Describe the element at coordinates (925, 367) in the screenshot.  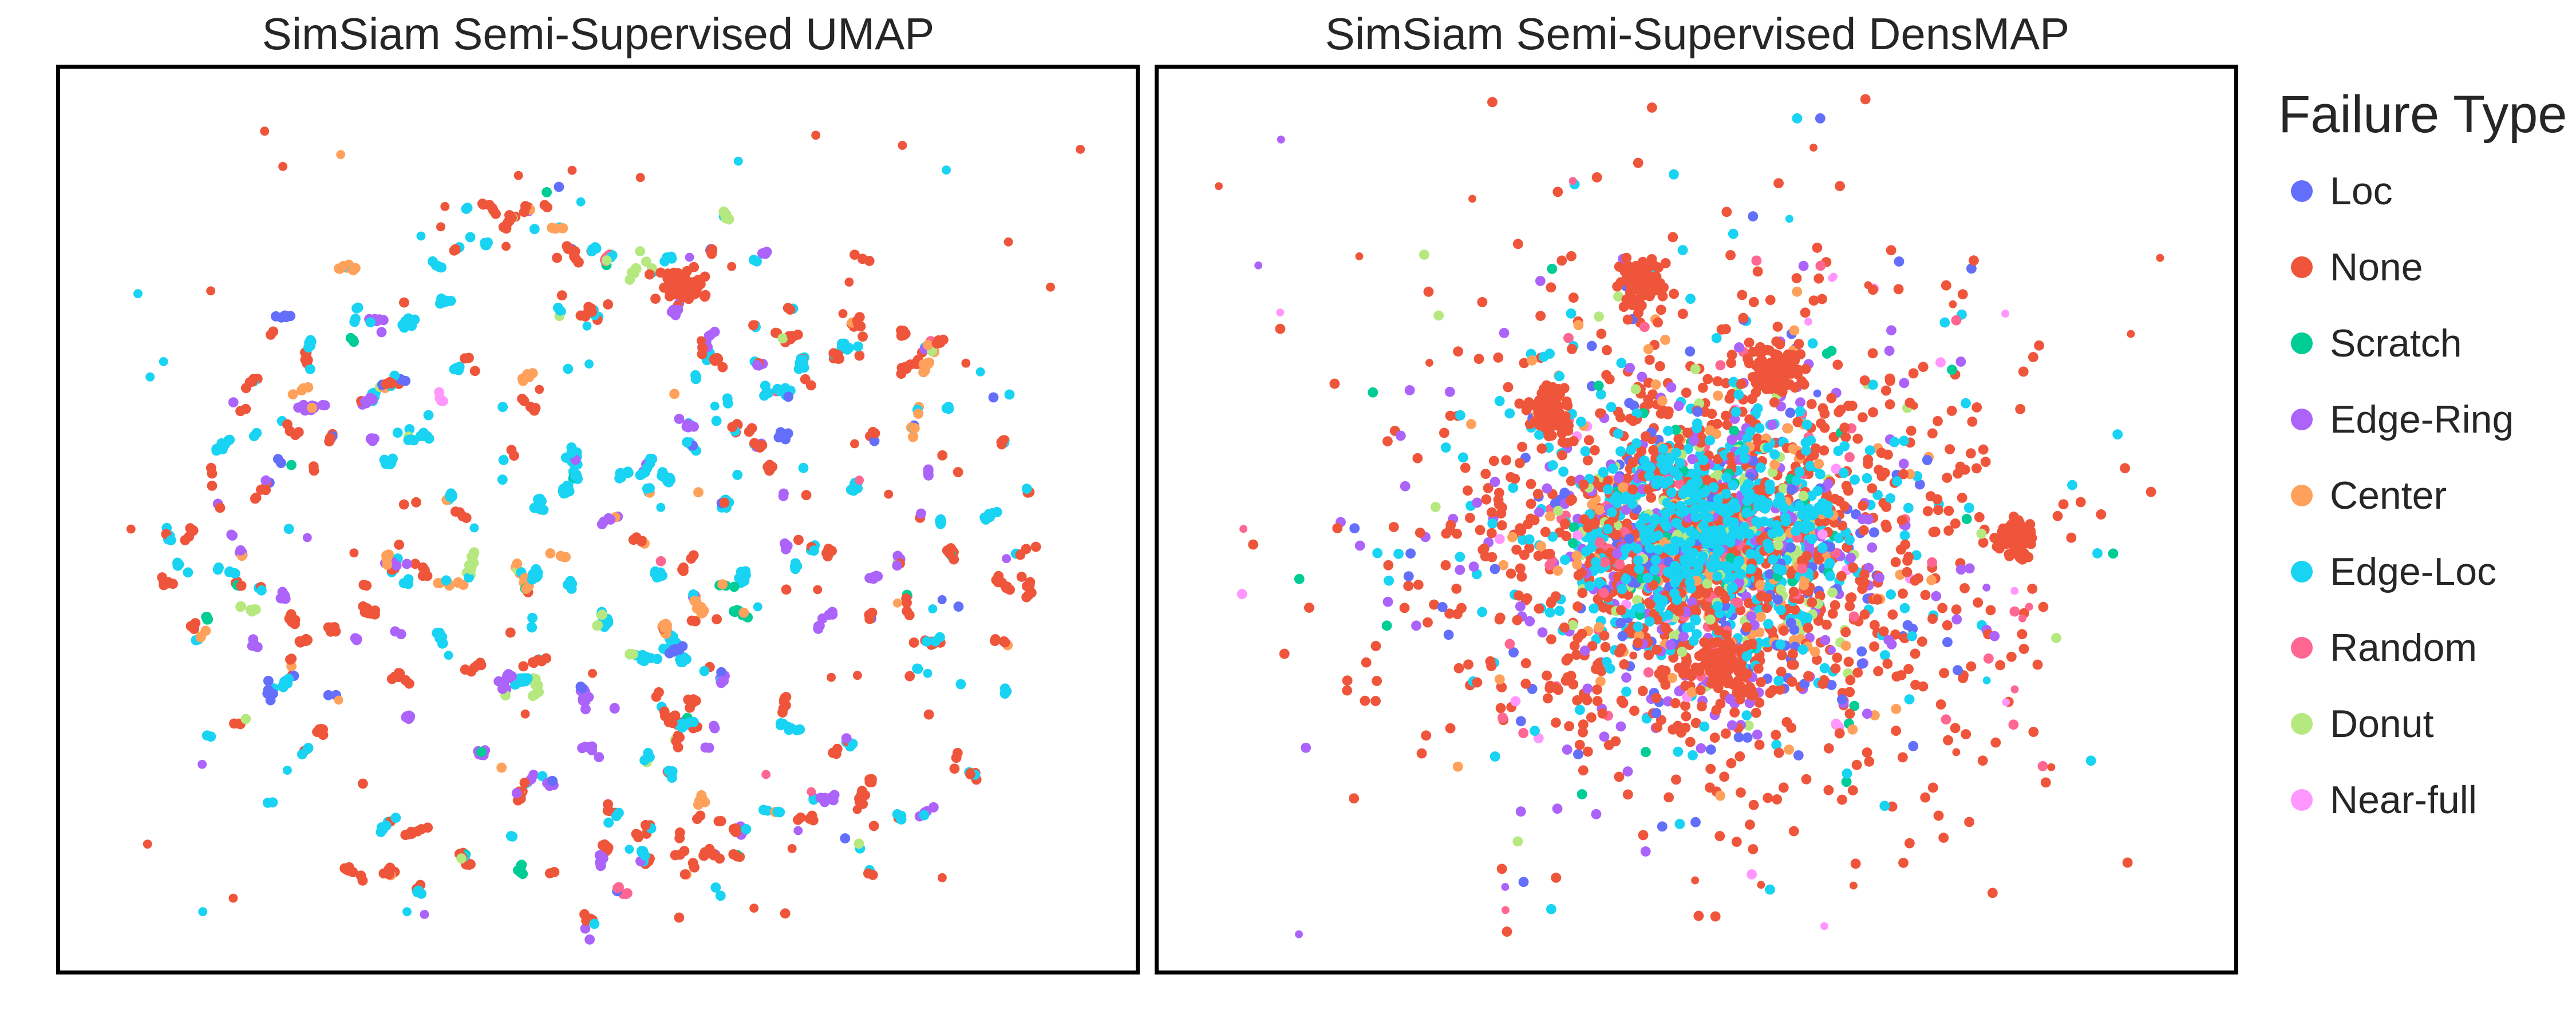
I see `umap-point-center` at that location.